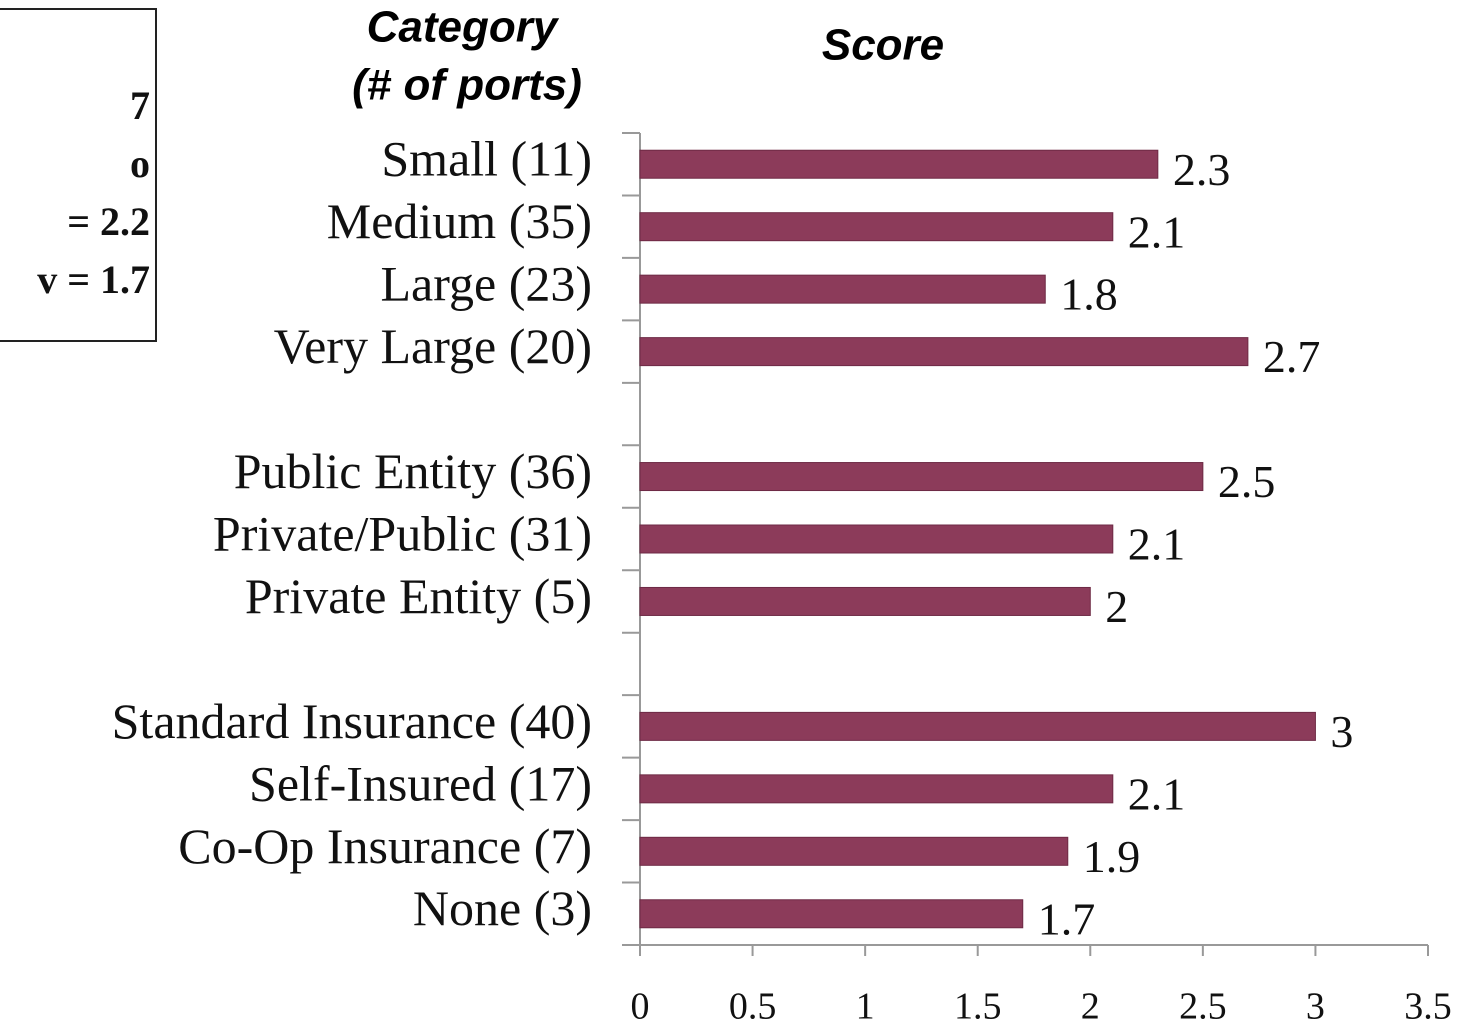 Image resolution: width=1465 pixels, height=1032 pixels. What do you see at coordinates (108, 221) in the screenshot?
I see `annotation-text: = 2.2` at bounding box center [108, 221].